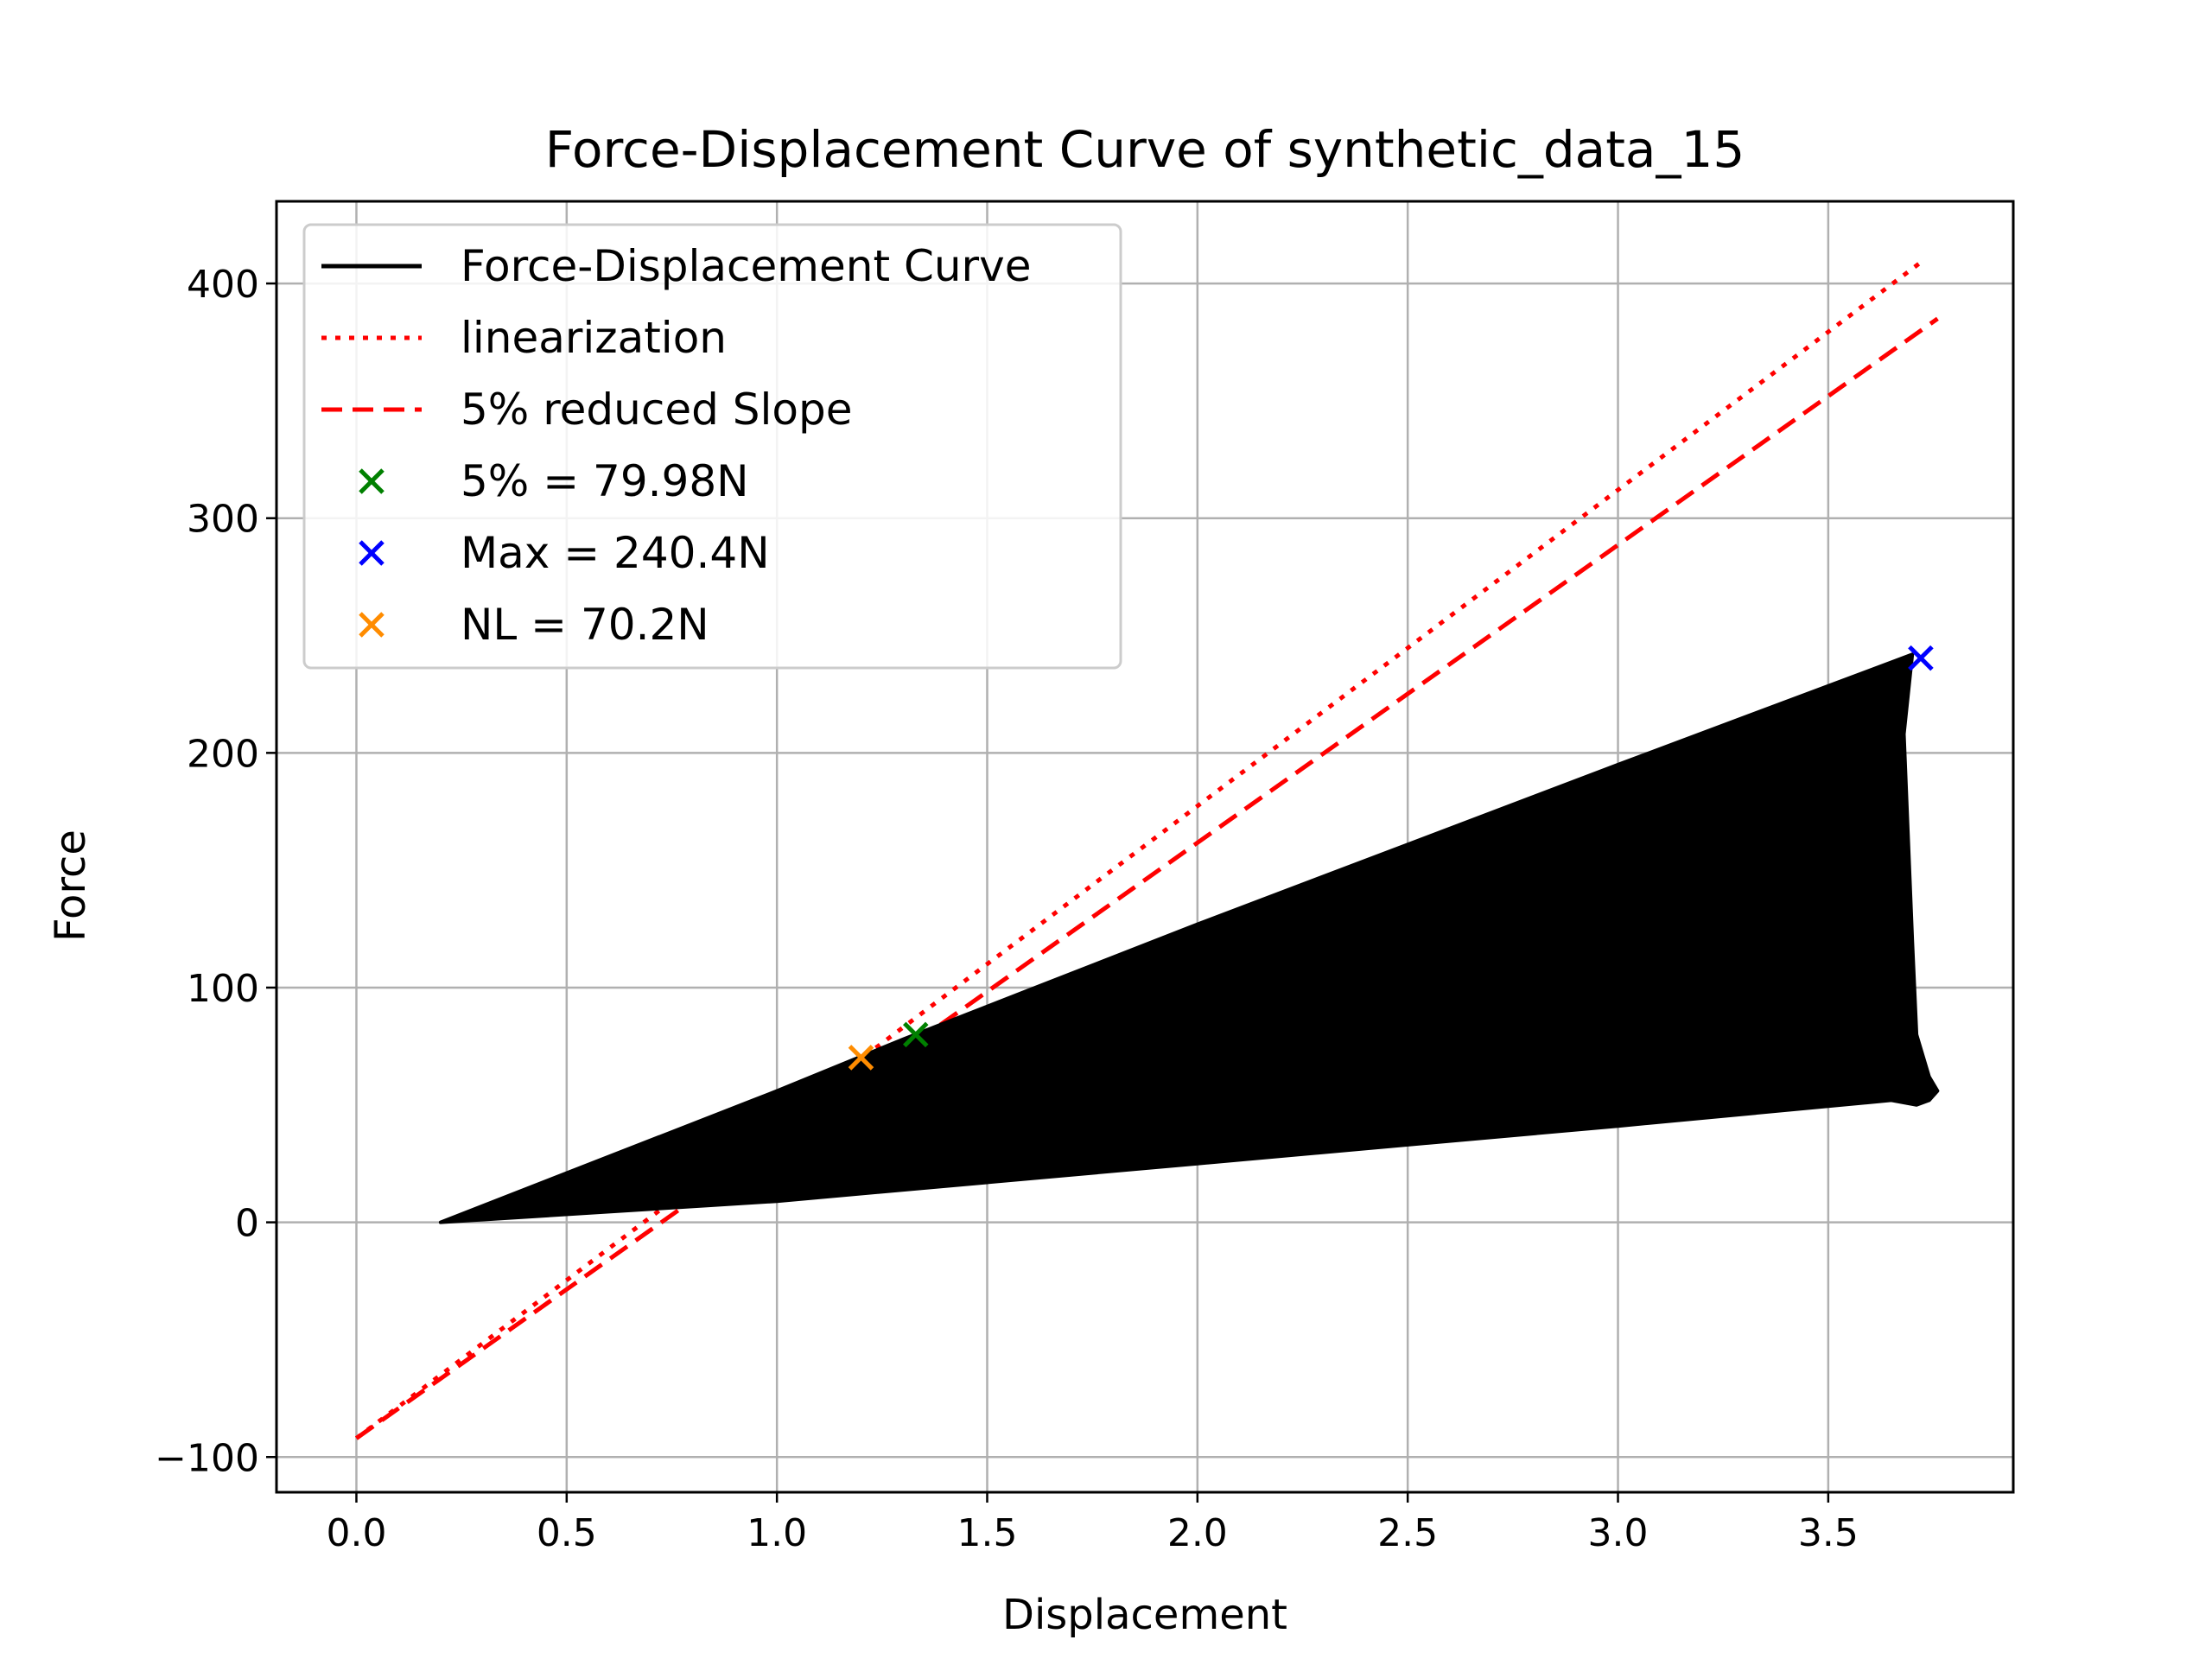  I want to click on x-tick-label: 2.5, so click(1407, 1533).